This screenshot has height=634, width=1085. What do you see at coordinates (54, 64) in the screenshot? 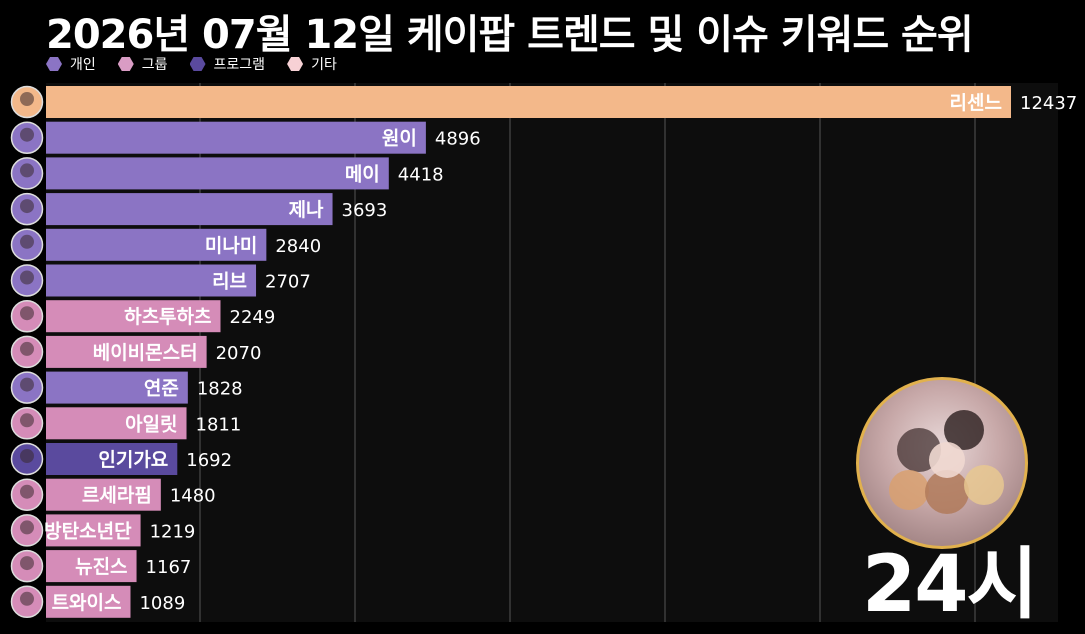
I see `legend-swatch-individual` at bounding box center [54, 64].